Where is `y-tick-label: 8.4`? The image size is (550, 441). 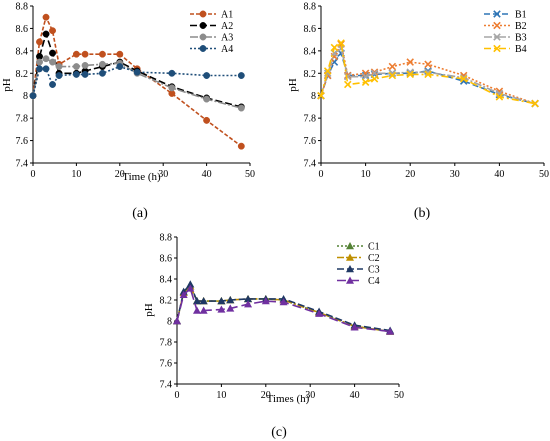 y-tick-label: 8.4 is located at coordinates (166, 280).